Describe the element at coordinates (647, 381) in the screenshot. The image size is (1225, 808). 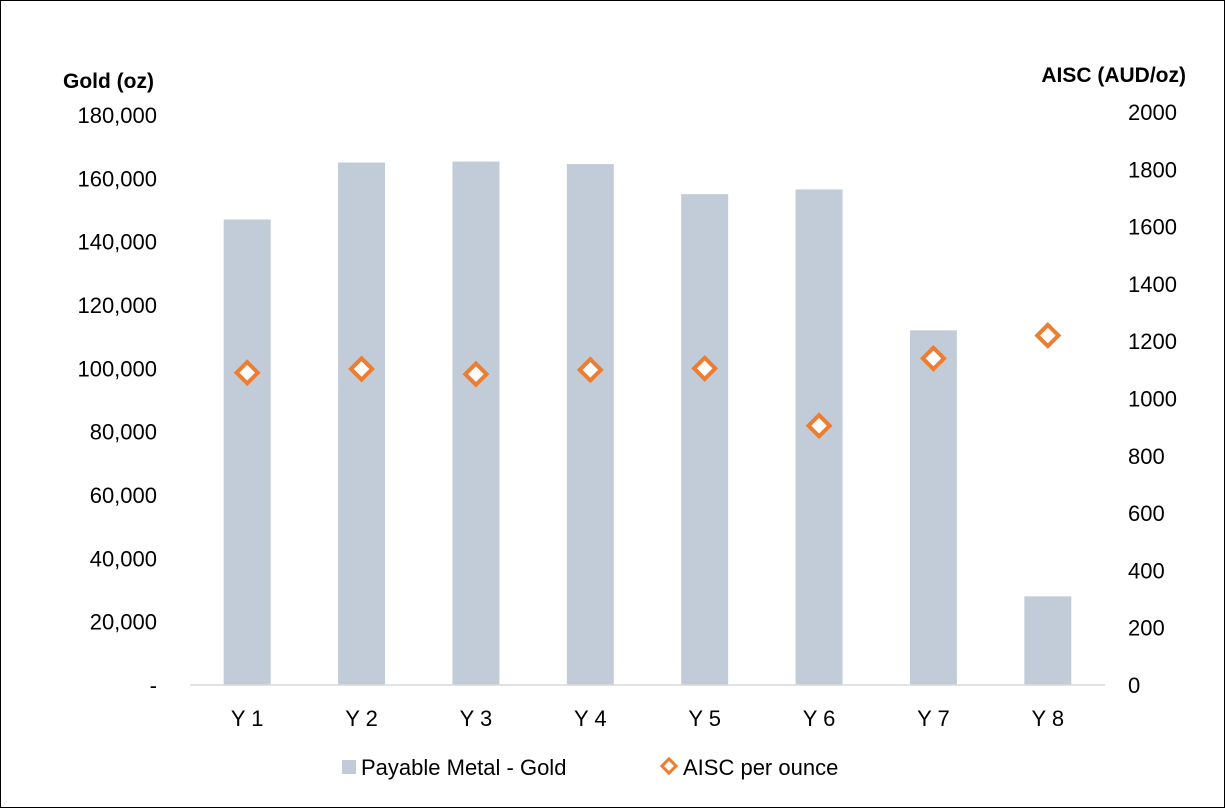
I see `markers-layer` at that location.